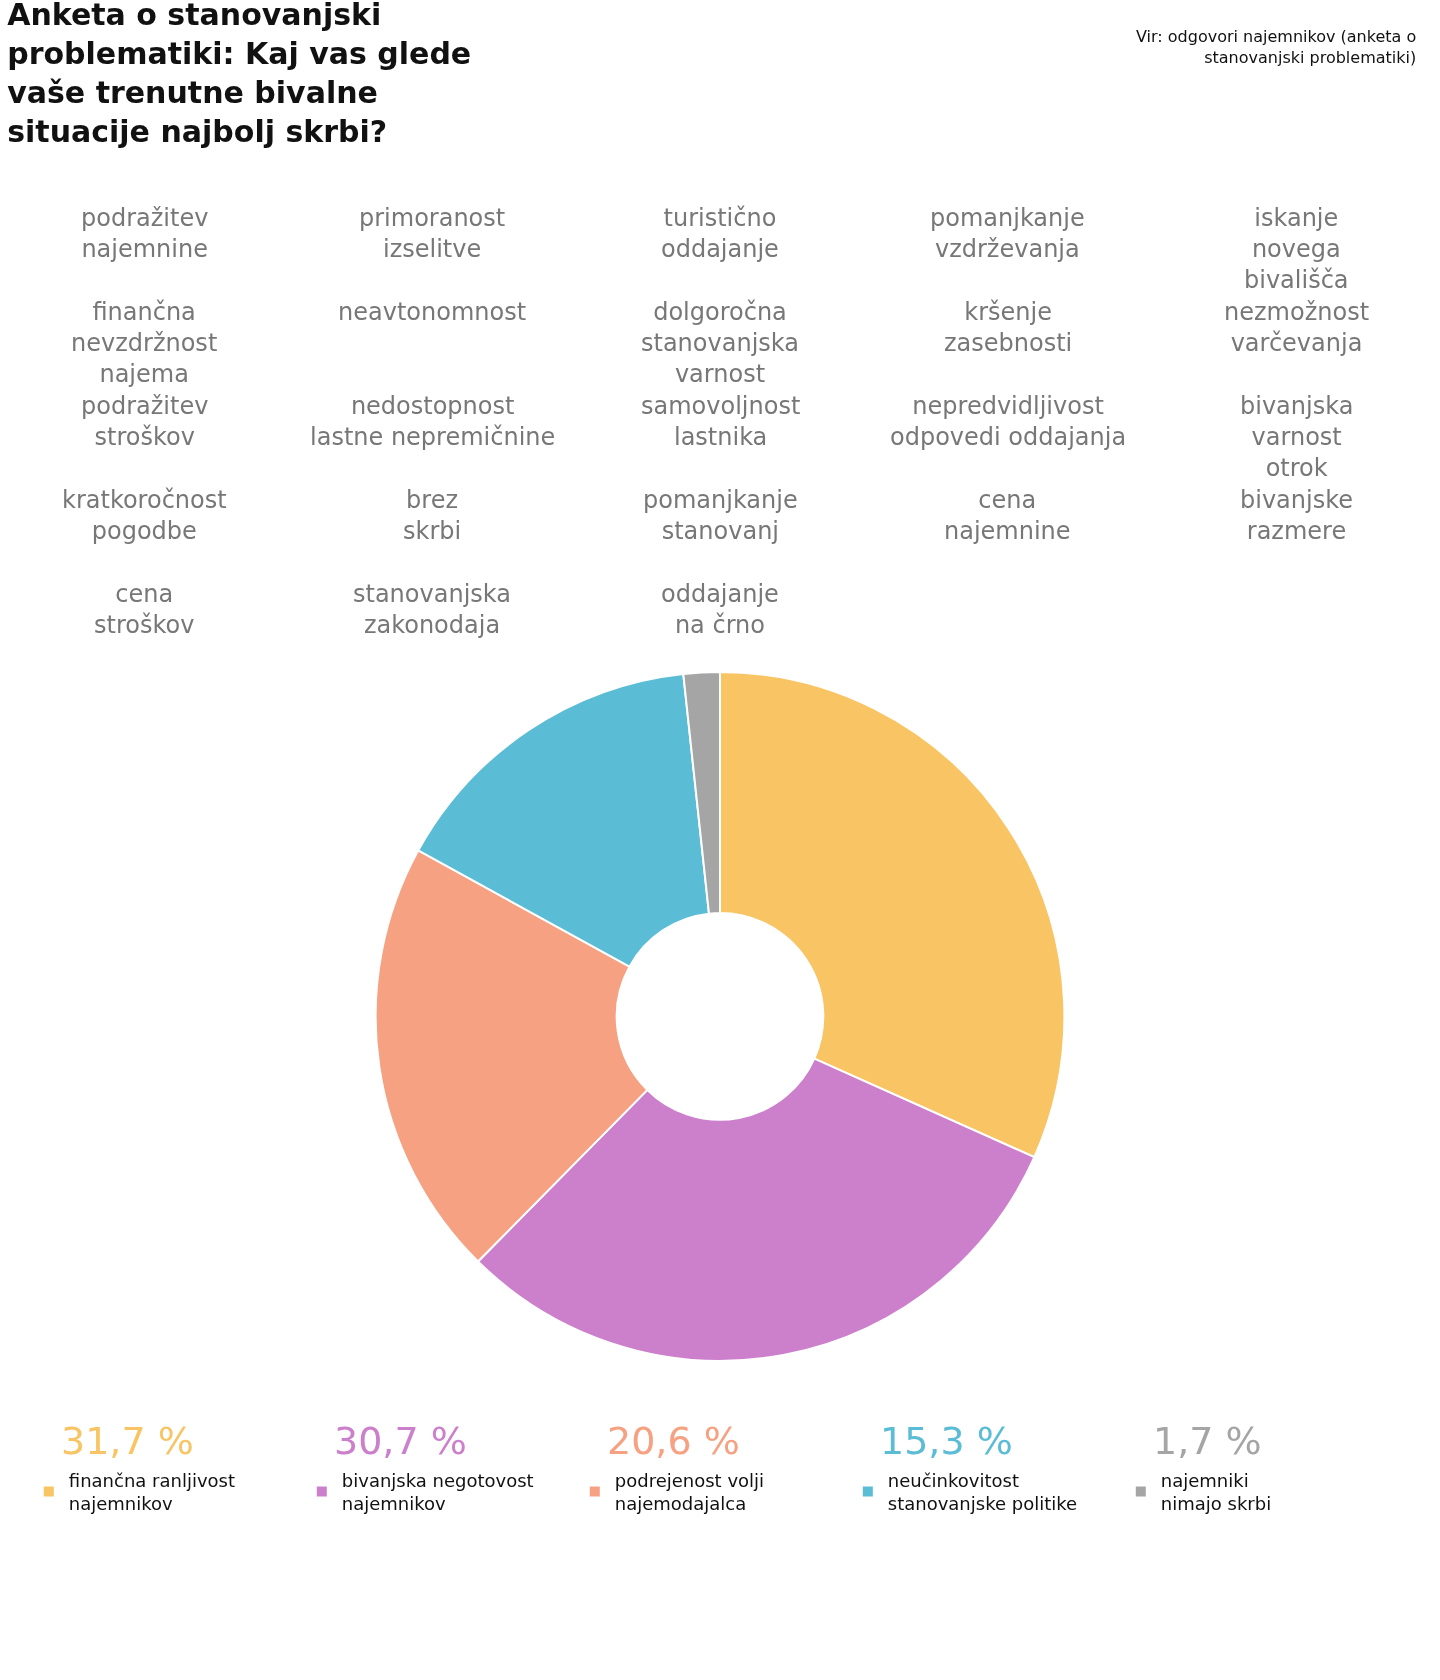 This screenshot has width=1440, height=1680. Describe the element at coordinates (1007, 234) in the screenshot. I see `text: pomanjkanje vzdrževanja` at that location.